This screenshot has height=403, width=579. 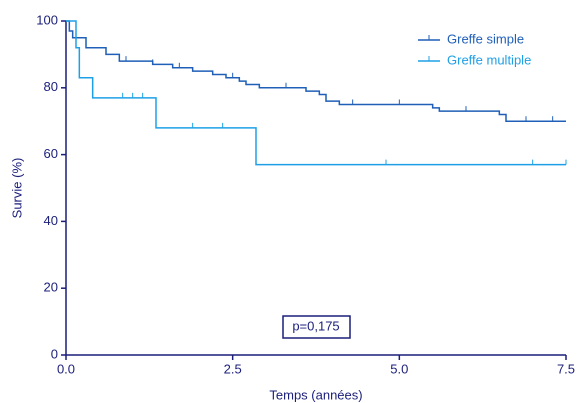 What do you see at coordinates (566, 368) in the screenshot?
I see `x-tick-label: 7.5` at bounding box center [566, 368].